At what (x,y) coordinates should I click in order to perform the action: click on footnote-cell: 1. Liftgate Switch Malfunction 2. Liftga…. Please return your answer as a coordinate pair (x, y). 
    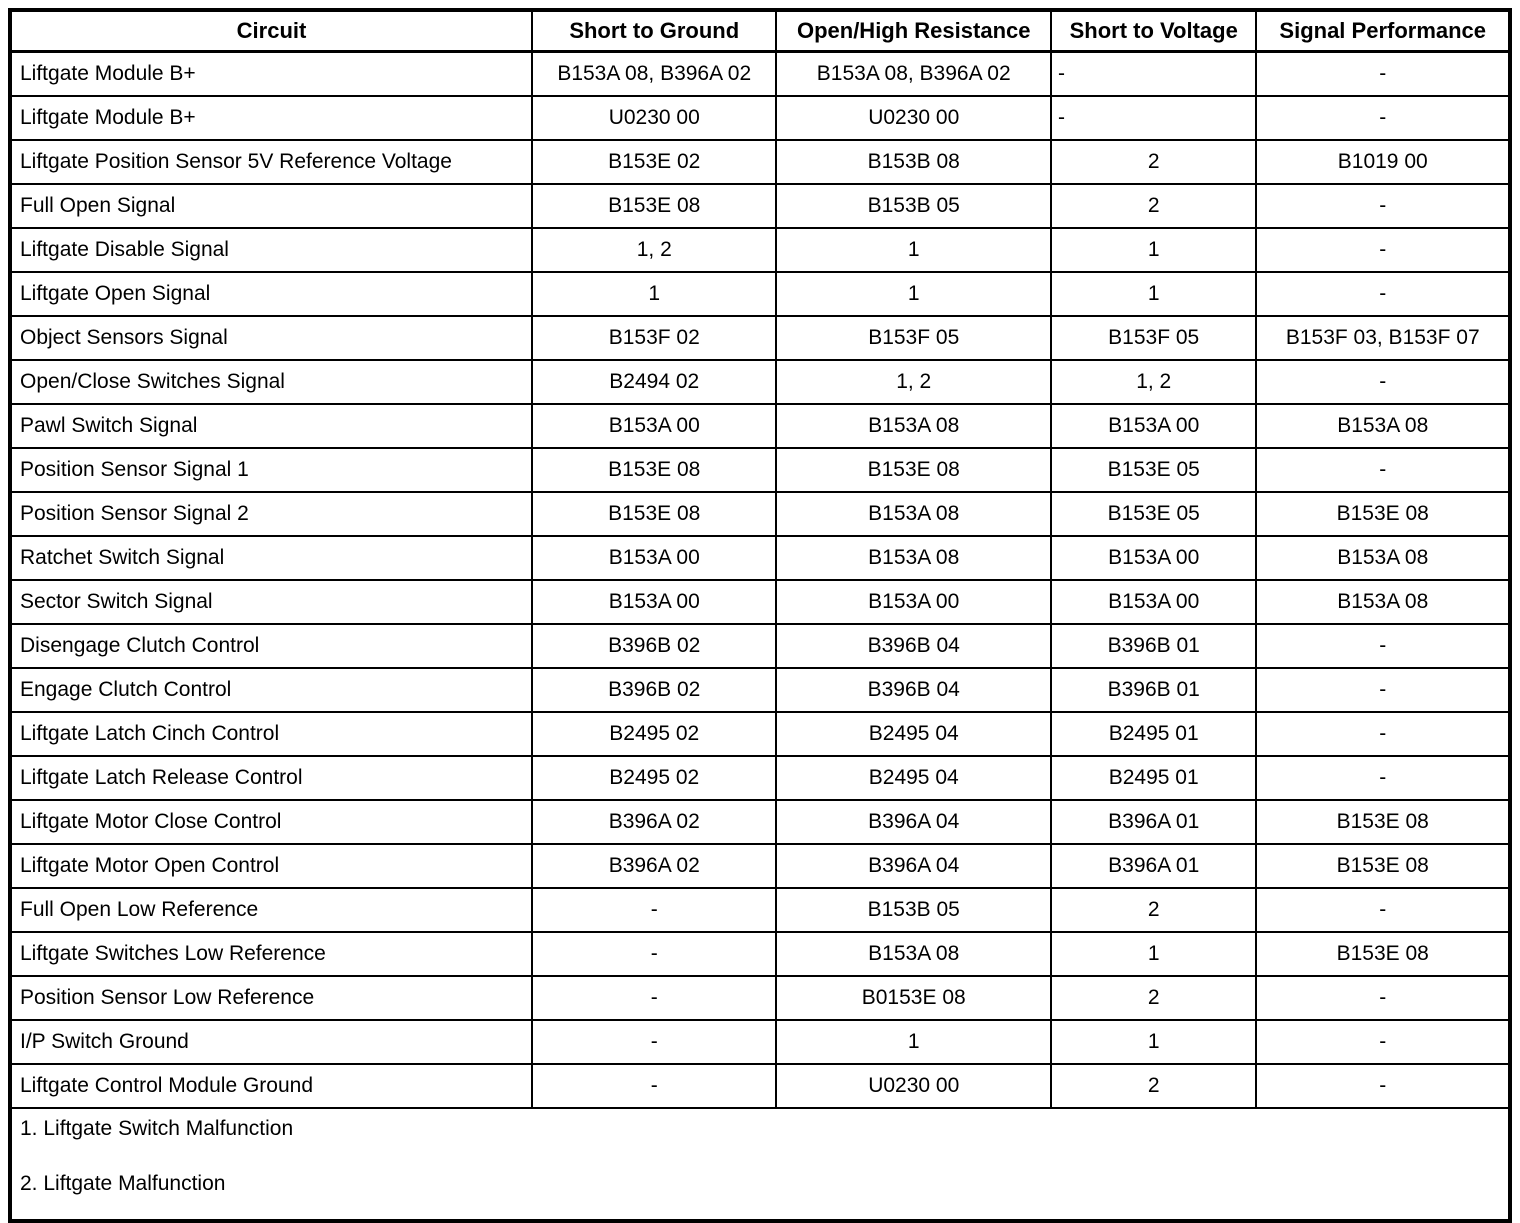
    Looking at the image, I should click on (760, 1164).